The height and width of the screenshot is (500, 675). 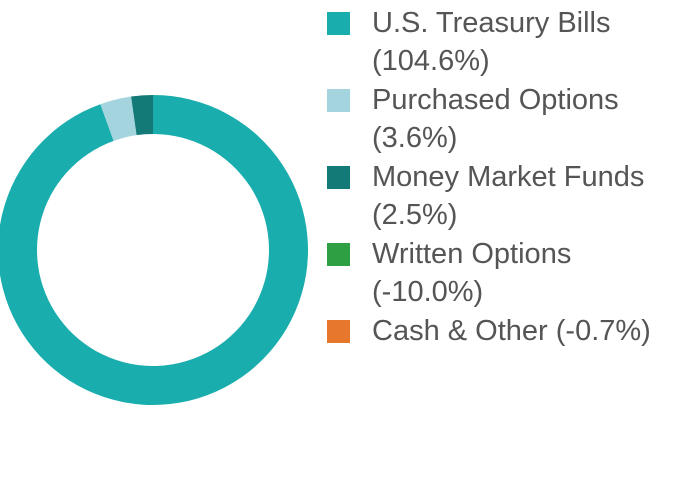 I want to click on legend-entry: Written Options (-10.0%), so click(x=497, y=273).